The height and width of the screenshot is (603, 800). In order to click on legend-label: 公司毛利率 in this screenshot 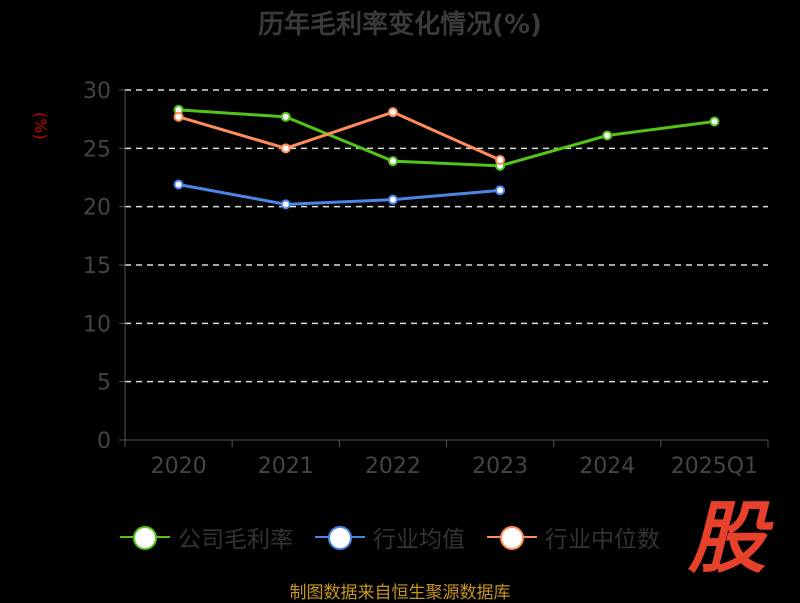, I will do `click(235, 540)`.